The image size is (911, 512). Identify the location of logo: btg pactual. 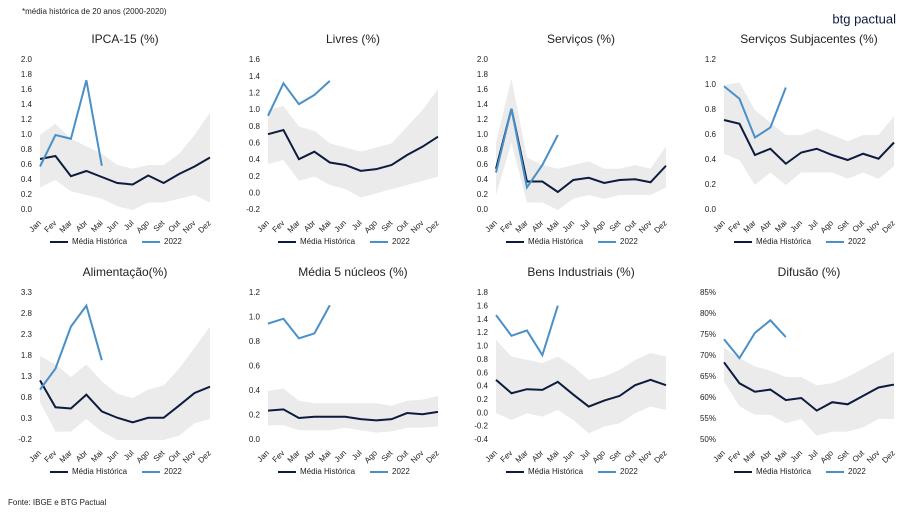
(864, 18).